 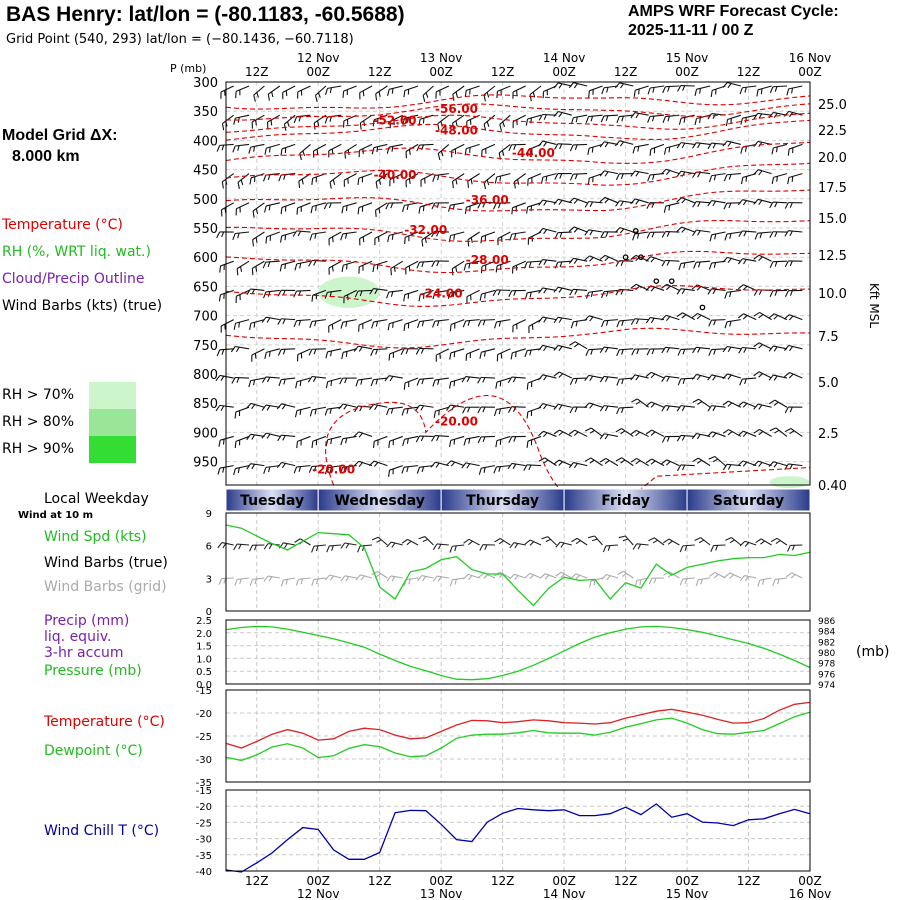 I want to click on isotherm-line, so click(x=518, y=152).